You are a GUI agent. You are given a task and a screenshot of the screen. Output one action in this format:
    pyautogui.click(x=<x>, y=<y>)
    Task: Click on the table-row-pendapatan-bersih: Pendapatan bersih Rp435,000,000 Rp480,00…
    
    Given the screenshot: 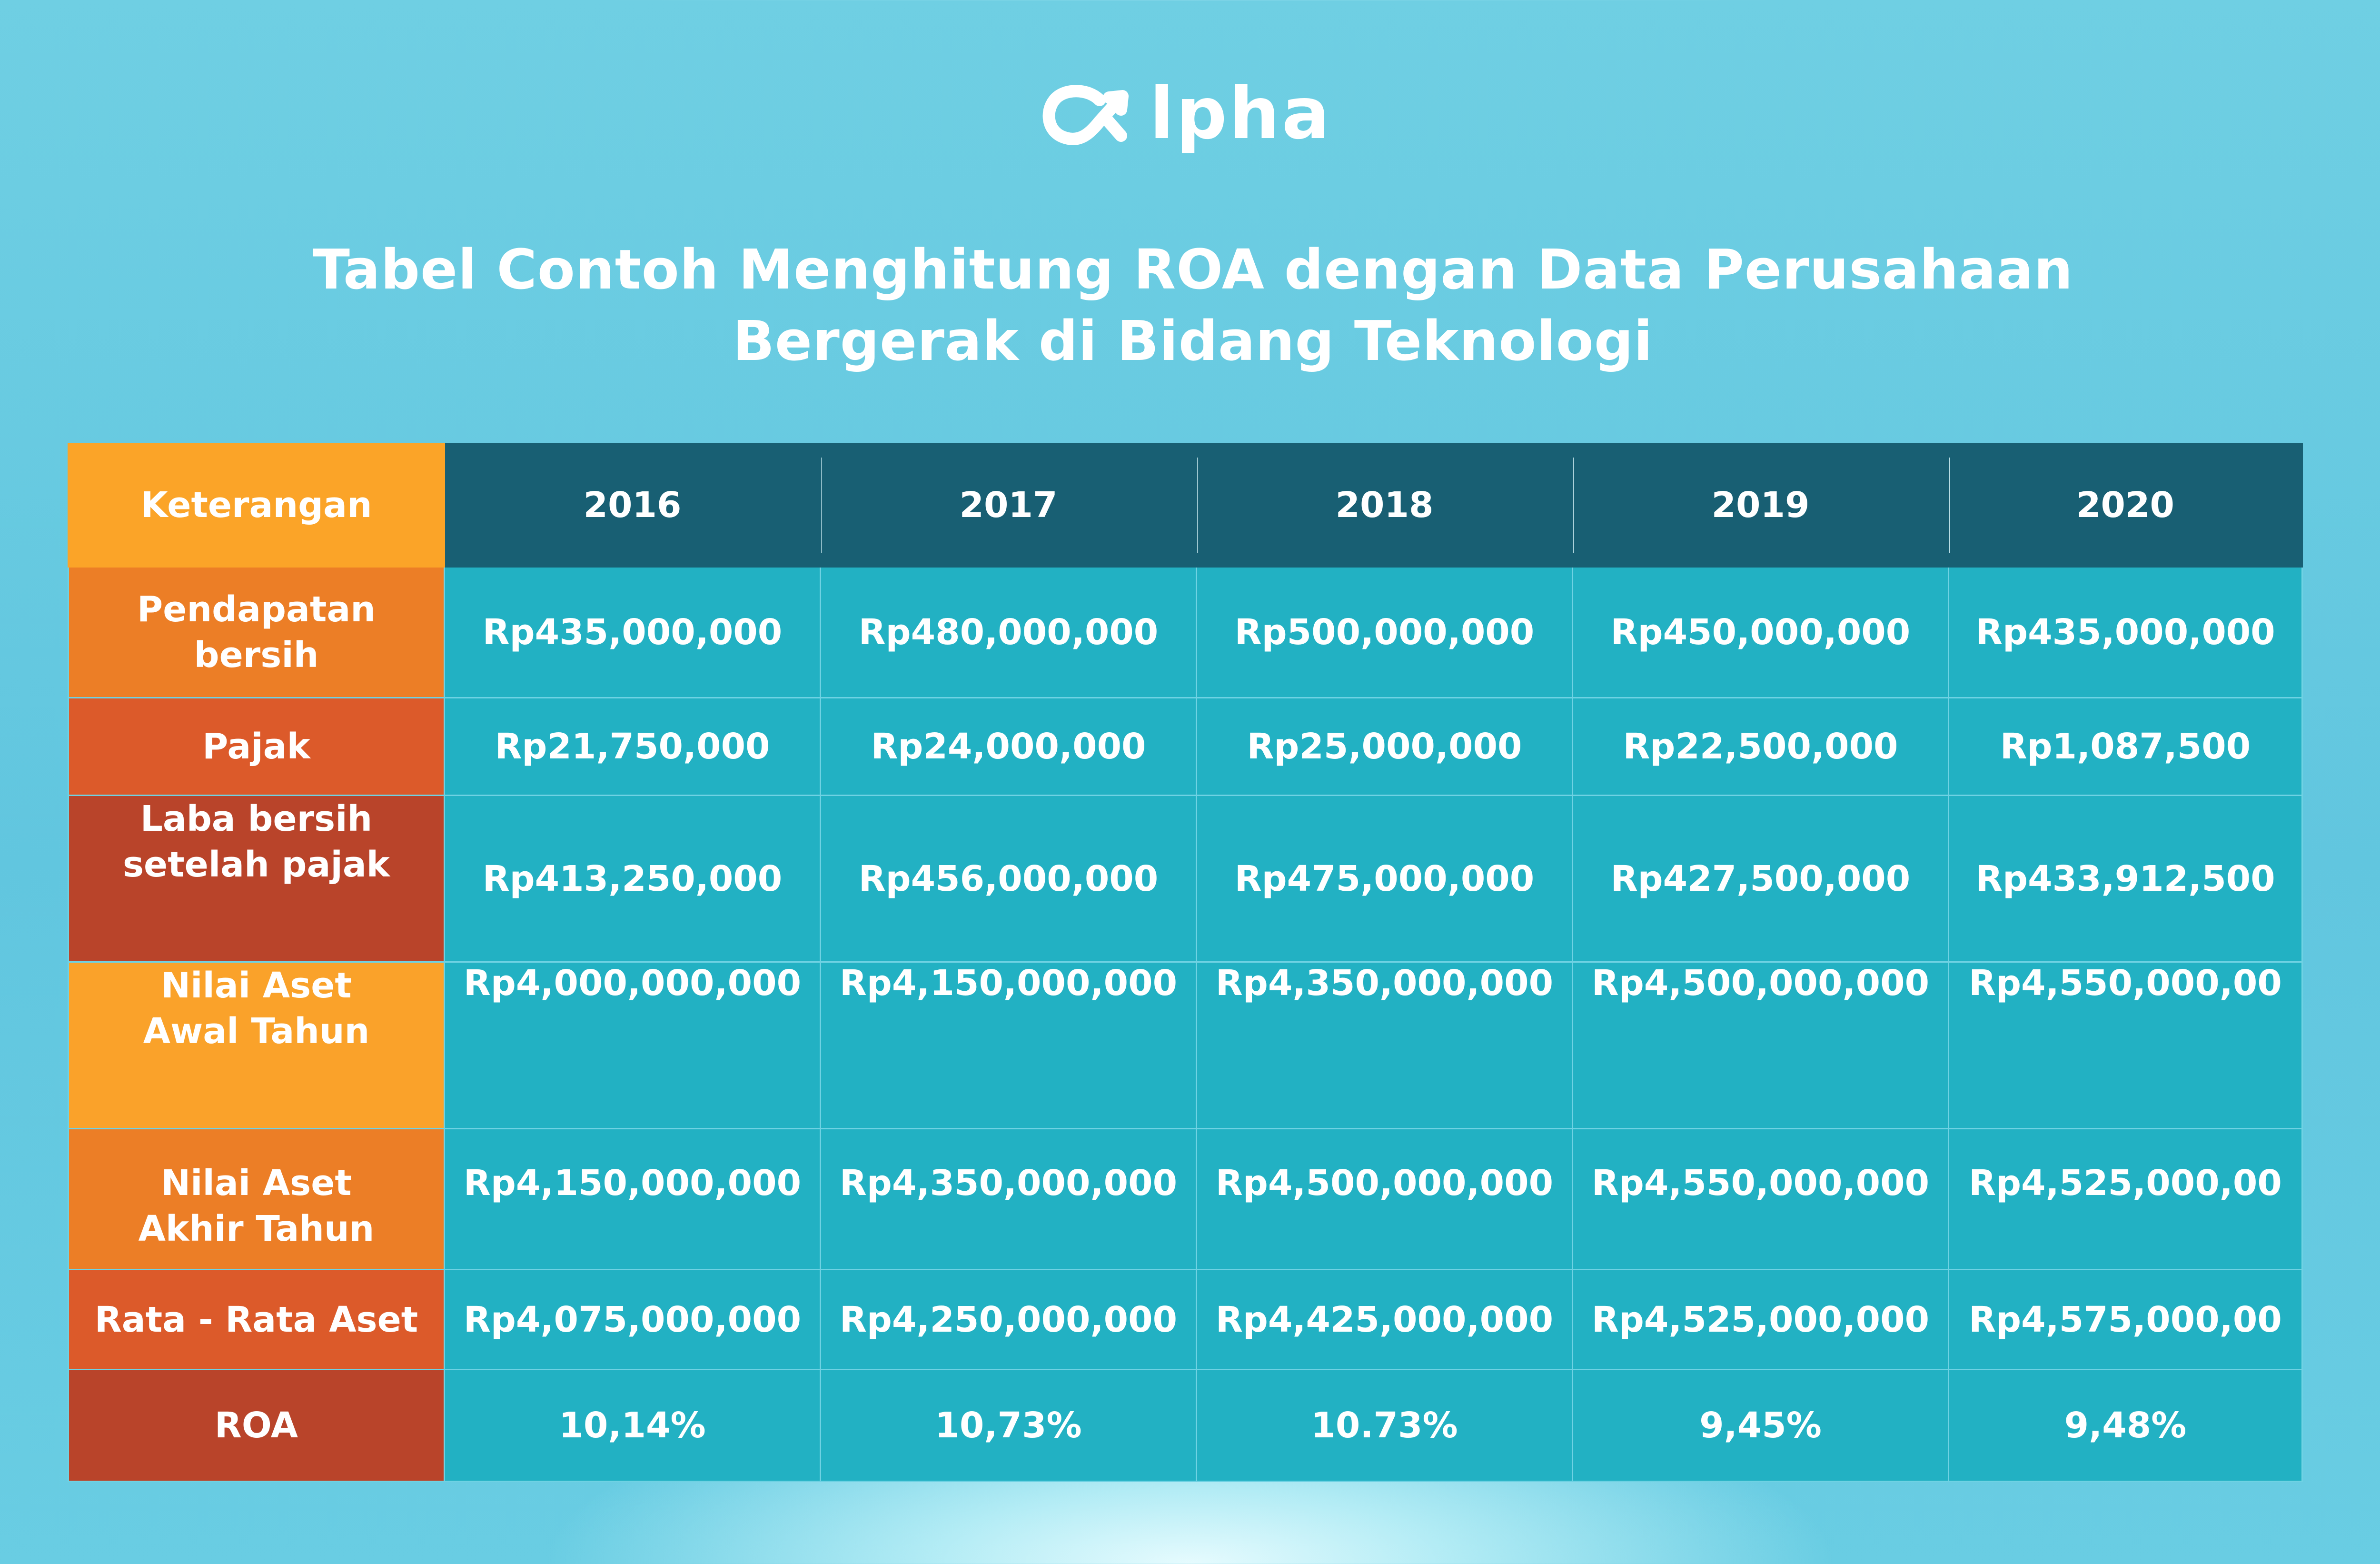 What is the action you would take?
    pyautogui.click(x=1185, y=632)
    